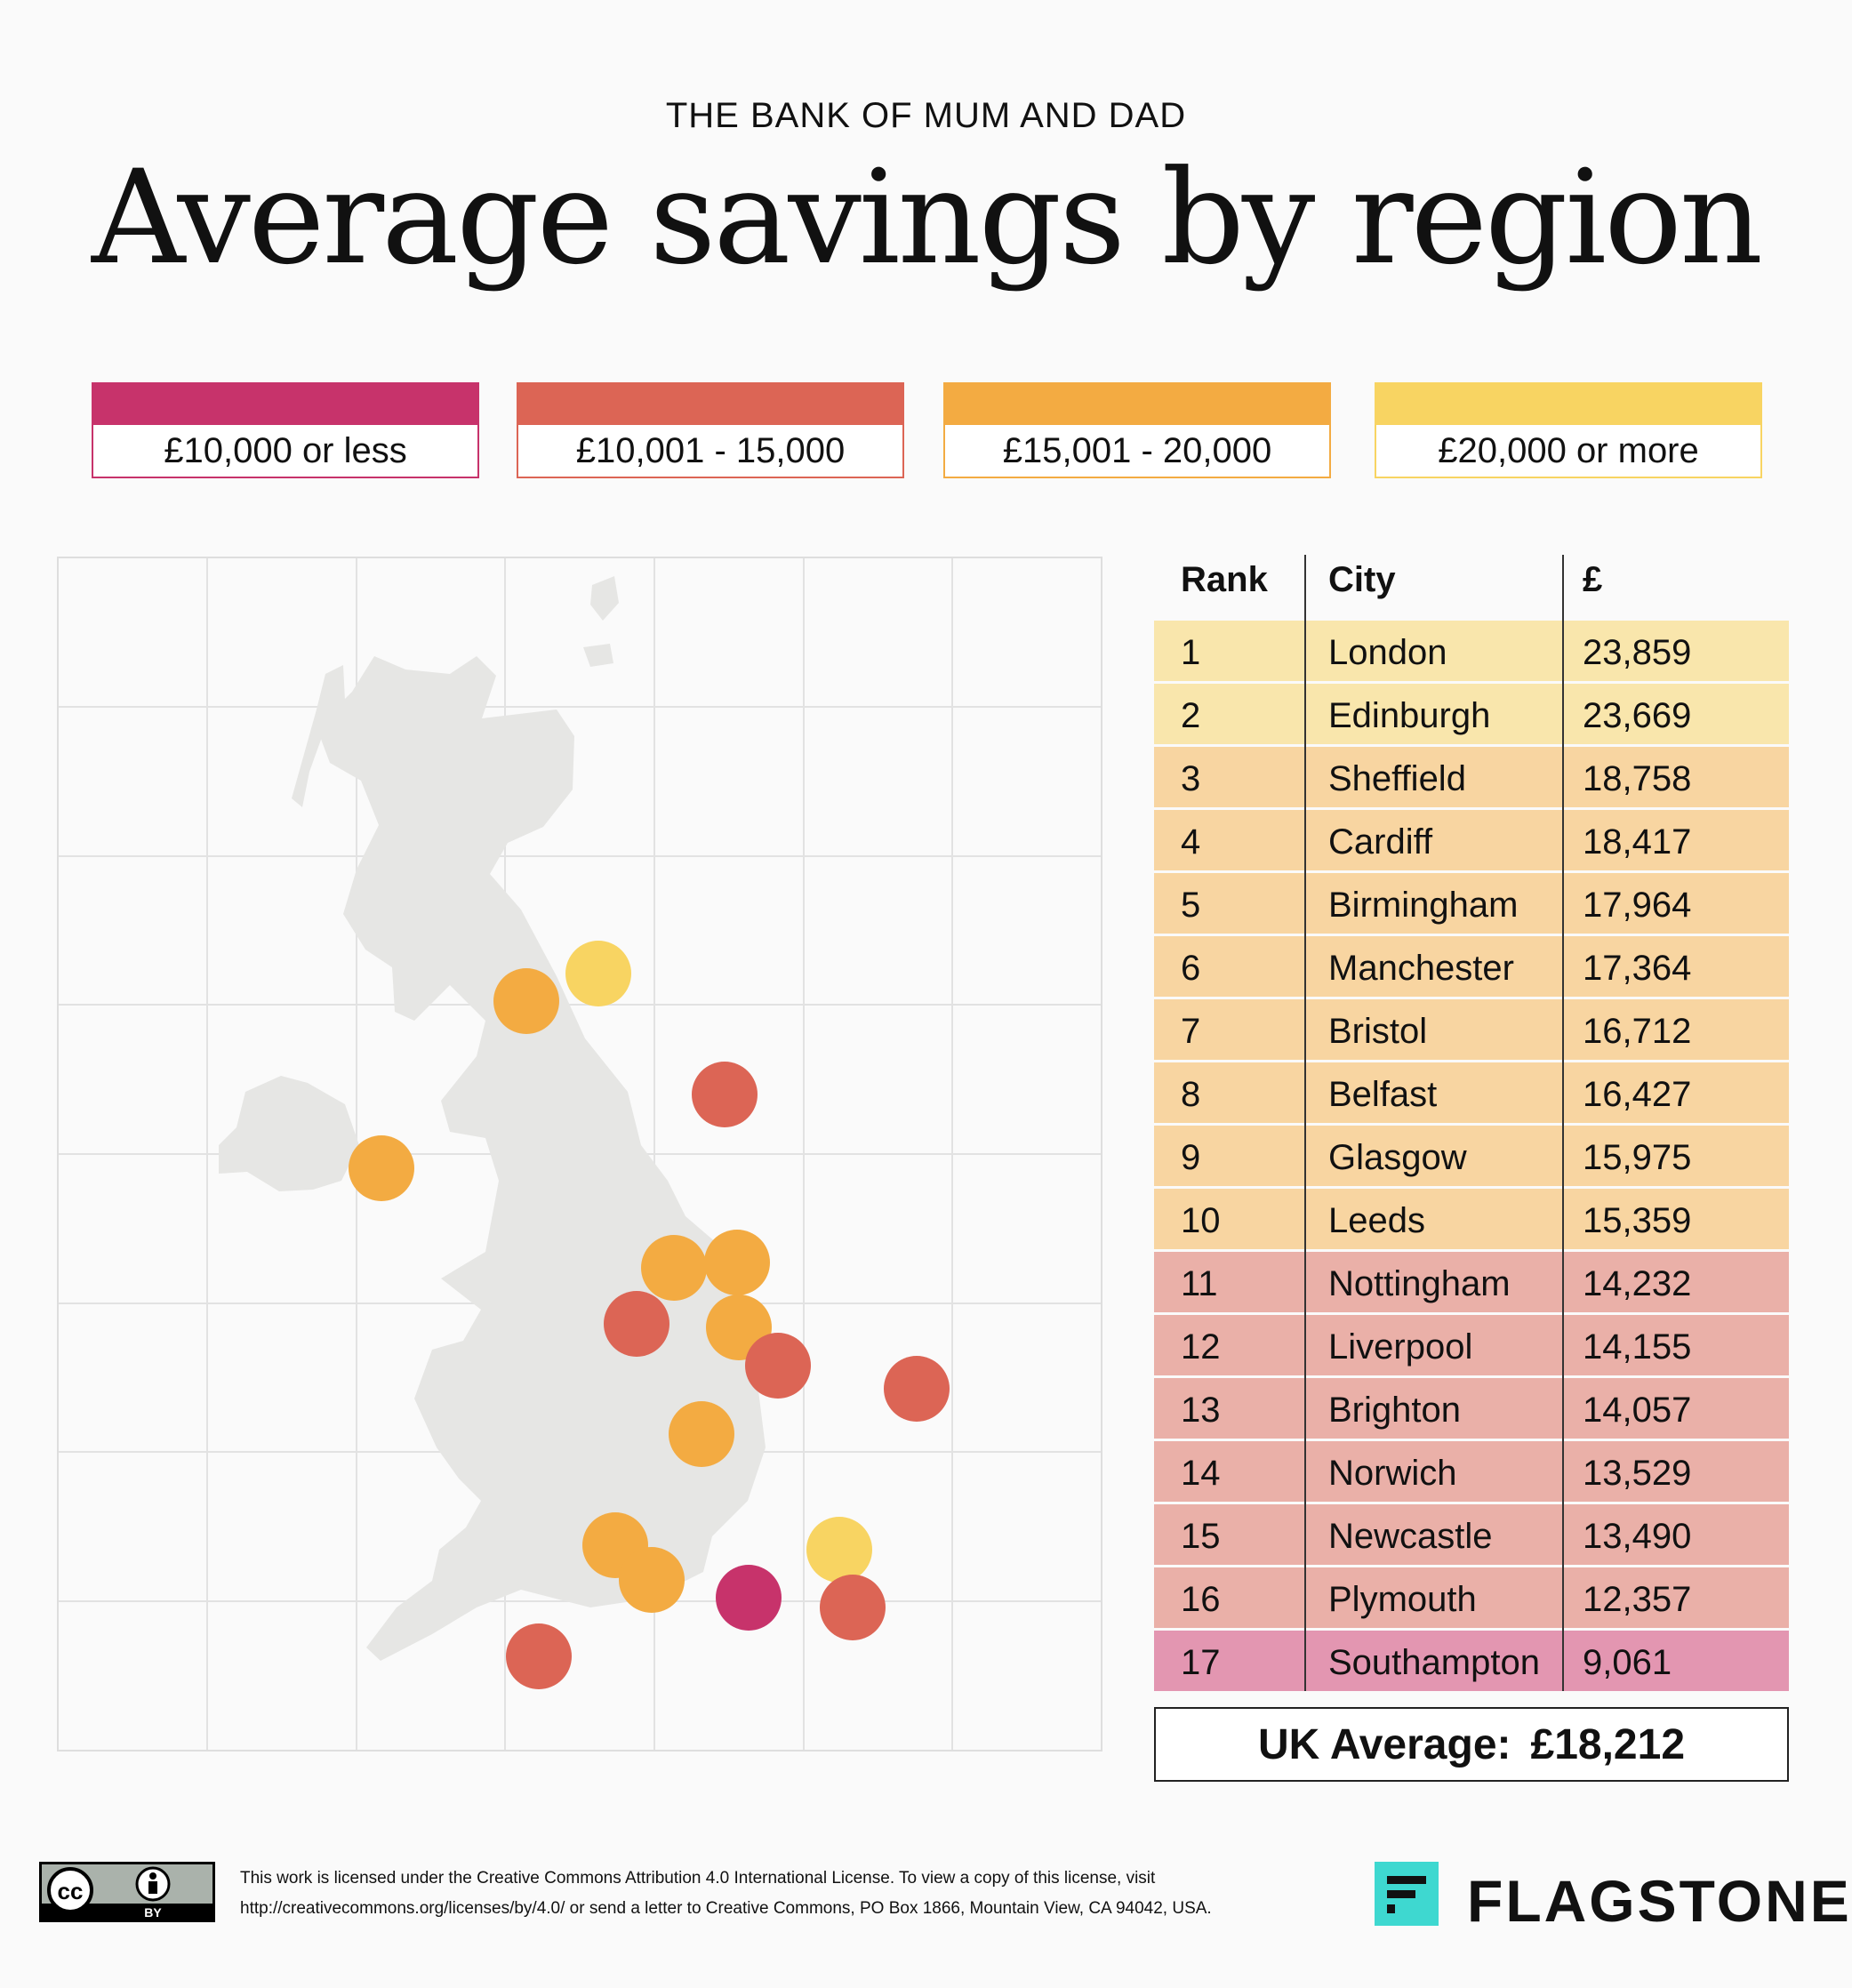 The image size is (1852, 1988). I want to click on cc-license-badge: cc BY, so click(127, 1892).